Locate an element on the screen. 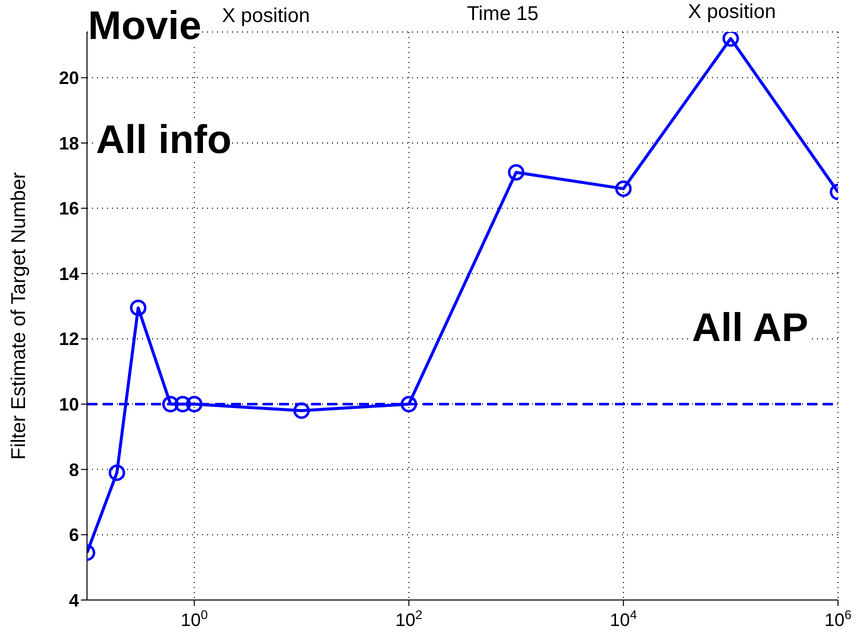 This screenshot has height=634, width=865. y-tick-label: 8 is located at coordinates (73, 470).